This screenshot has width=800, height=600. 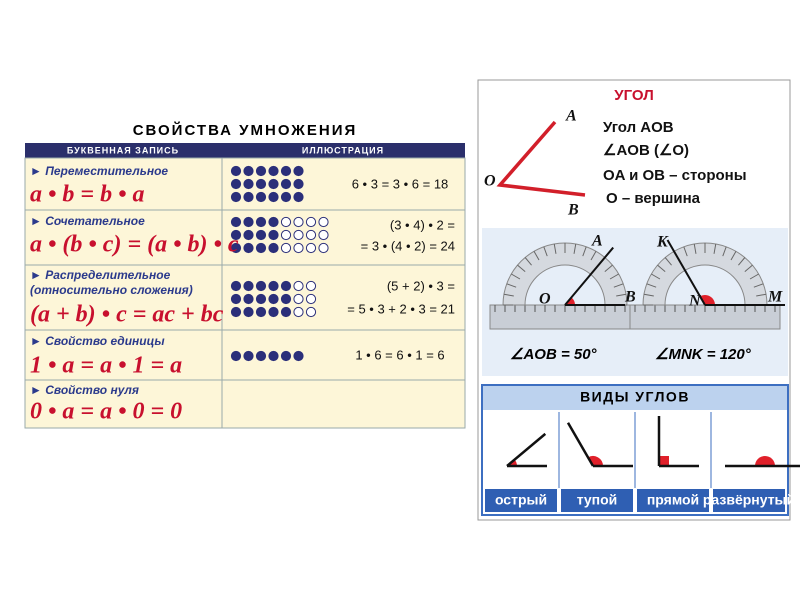 I want to click on property-name: ► Распределительное, so click(x=100, y=275).